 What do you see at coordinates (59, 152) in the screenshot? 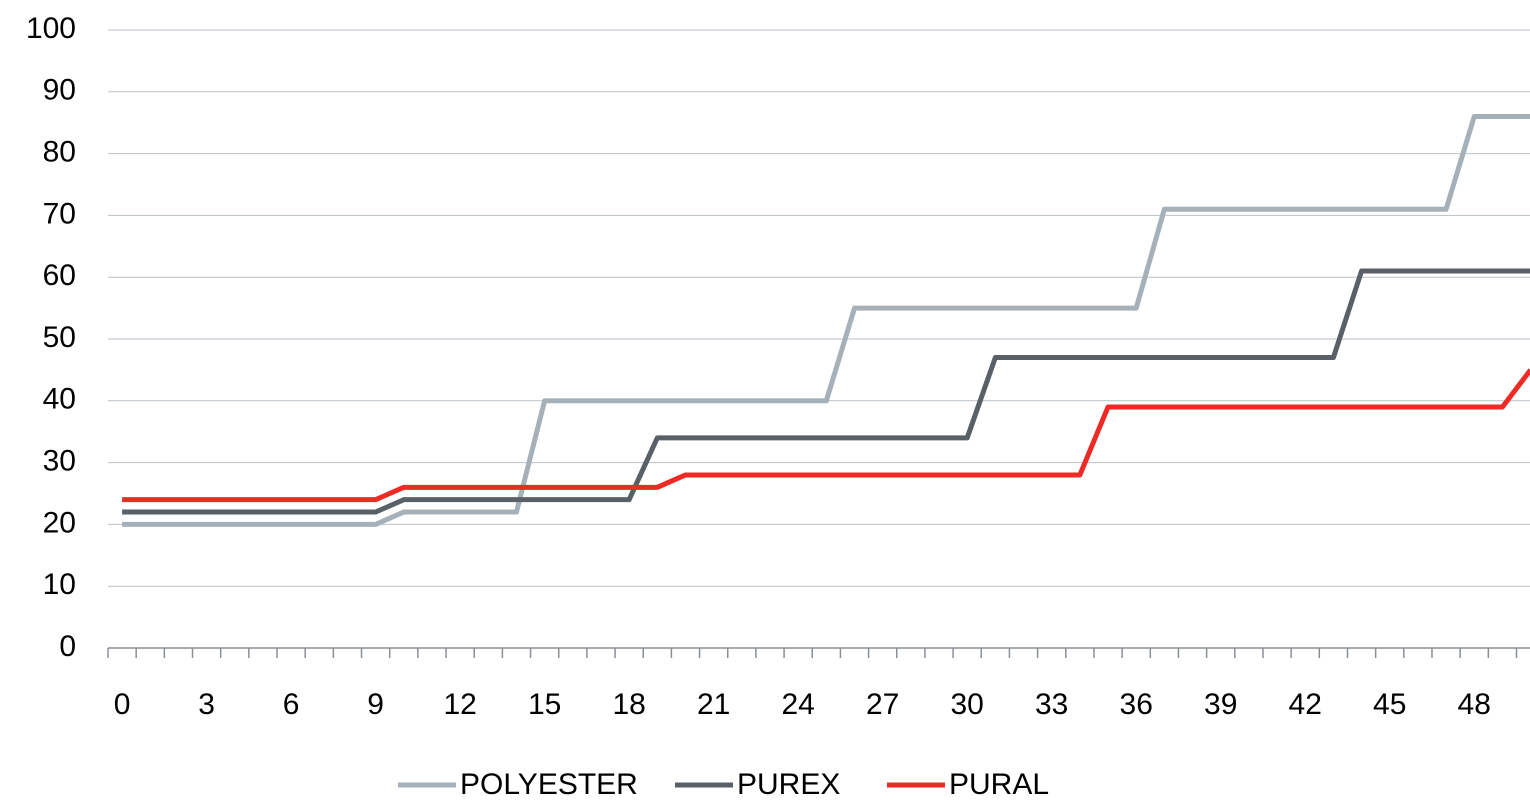
I see `y-tick-label: 80` at bounding box center [59, 152].